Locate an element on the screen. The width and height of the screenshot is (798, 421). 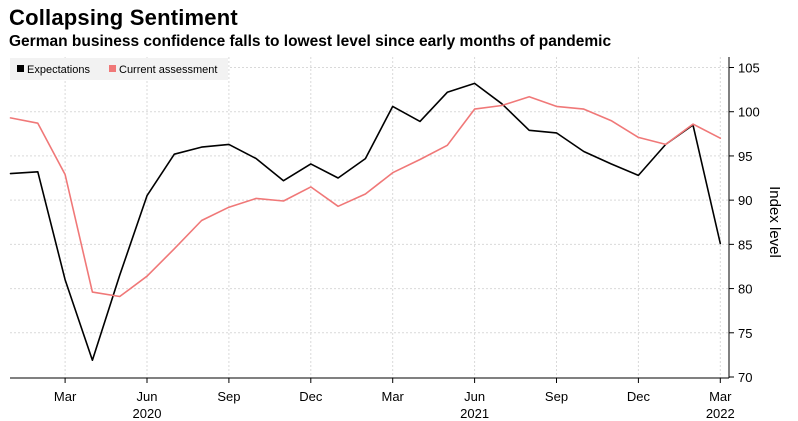
legend-label: Expectations is located at coordinates (58, 70).